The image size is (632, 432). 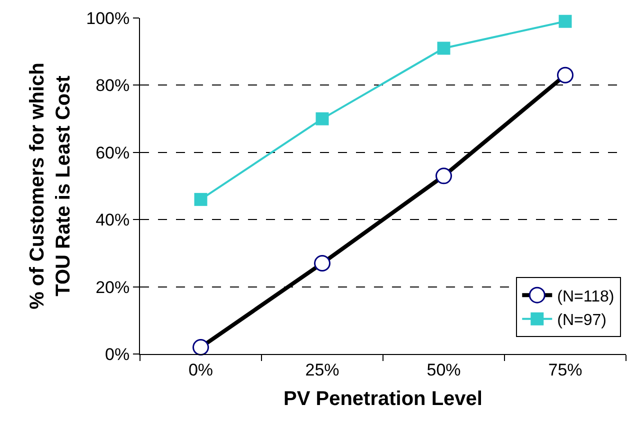 What do you see at coordinates (565, 370) in the screenshot?
I see `x-tick-label: 75%` at bounding box center [565, 370].